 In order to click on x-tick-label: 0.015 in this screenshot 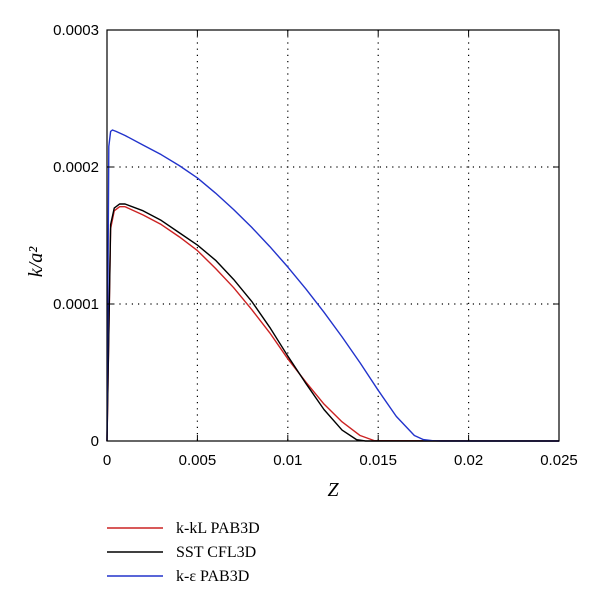, I will do `click(378, 460)`.